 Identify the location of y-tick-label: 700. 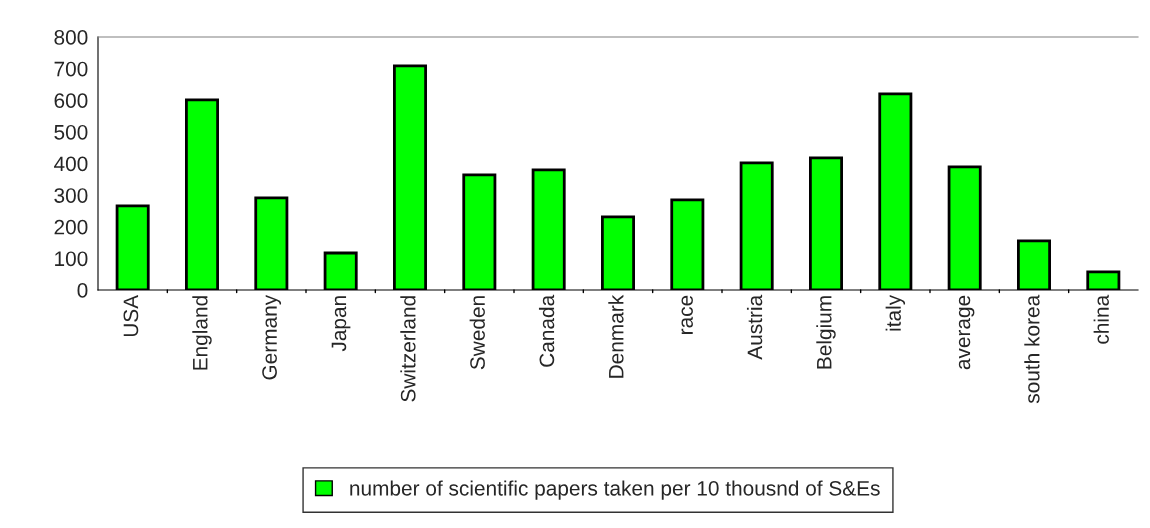
(71, 69).